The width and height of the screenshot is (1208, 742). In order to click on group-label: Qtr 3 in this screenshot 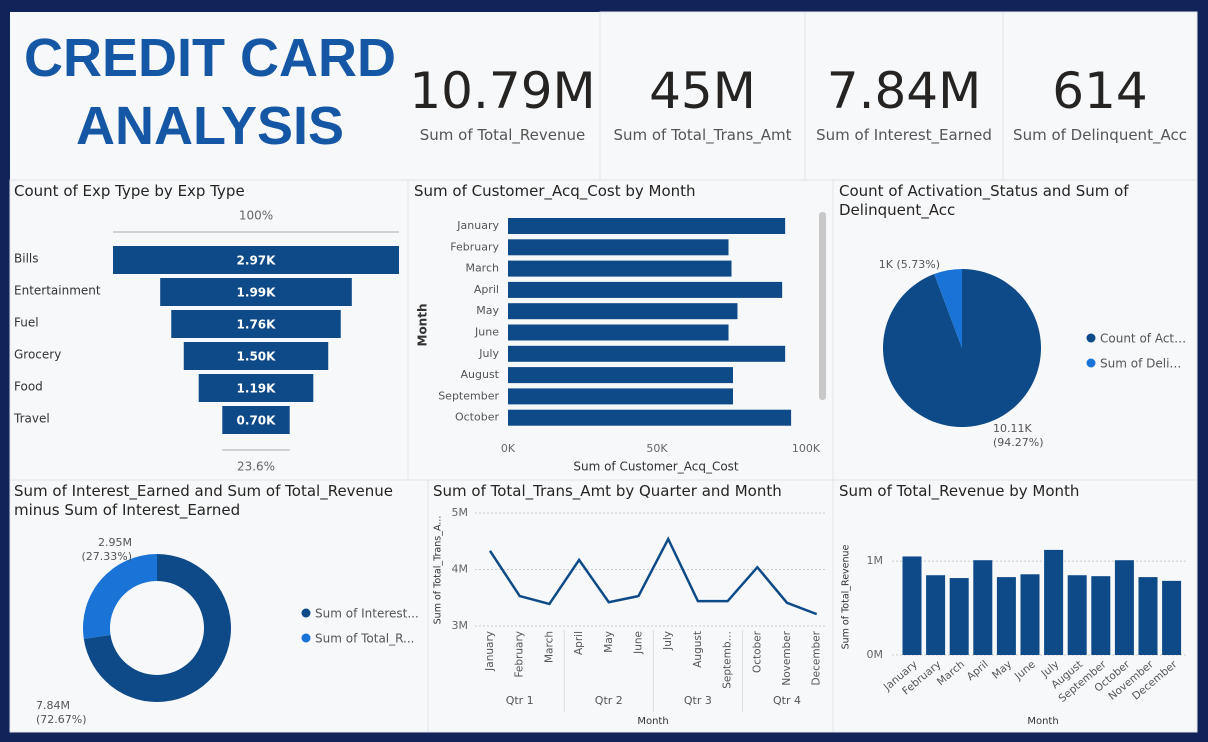, I will do `click(698, 700)`.